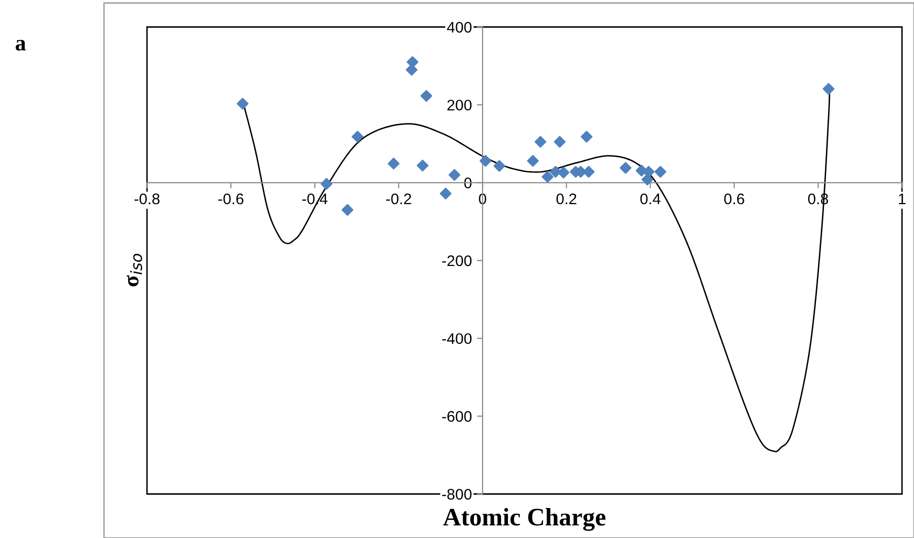 The height and width of the screenshot is (538, 914). I want to click on x-tick-label: 1, so click(902, 199).